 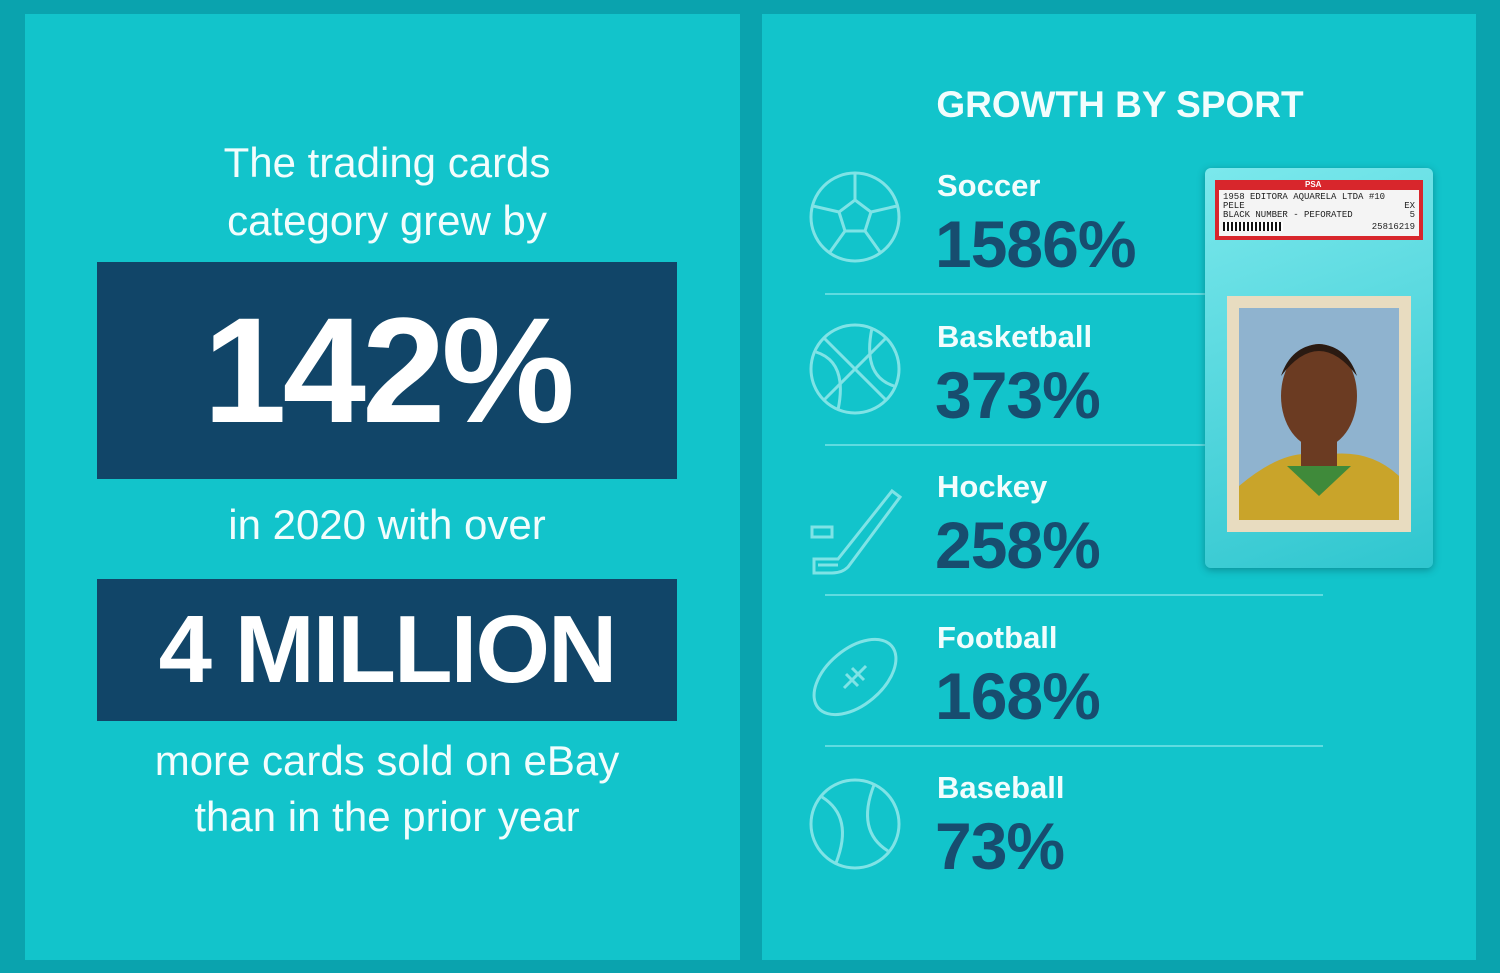 I want to click on stat-box: 142%, so click(x=387, y=370).